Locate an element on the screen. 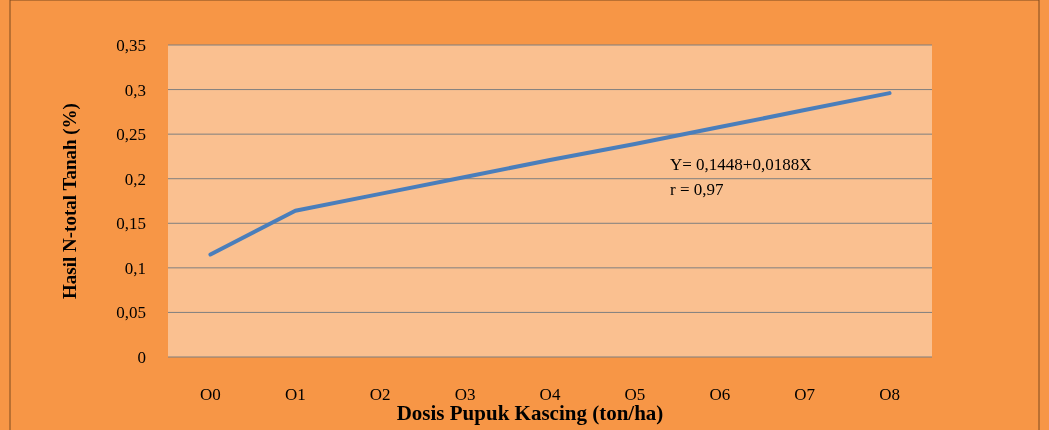 This screenshot has height=430, width=1049. y-tick-label: 0,05 is located at coordinates (131, 313).